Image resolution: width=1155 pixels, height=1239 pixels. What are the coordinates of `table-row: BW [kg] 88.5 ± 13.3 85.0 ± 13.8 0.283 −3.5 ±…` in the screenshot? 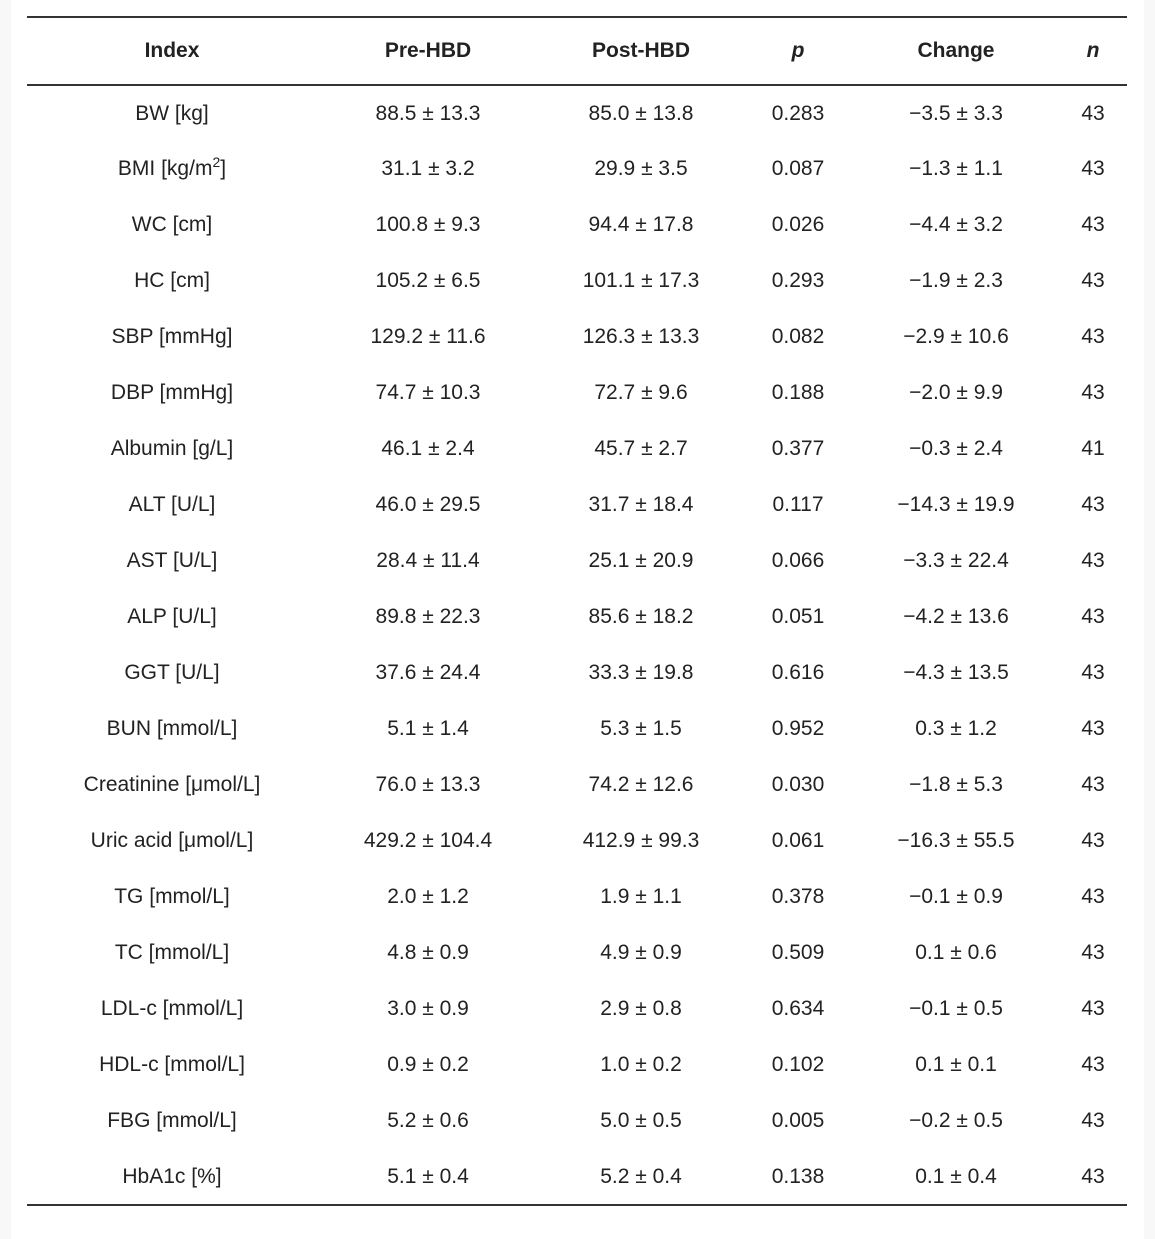 It's located at (577, 113).